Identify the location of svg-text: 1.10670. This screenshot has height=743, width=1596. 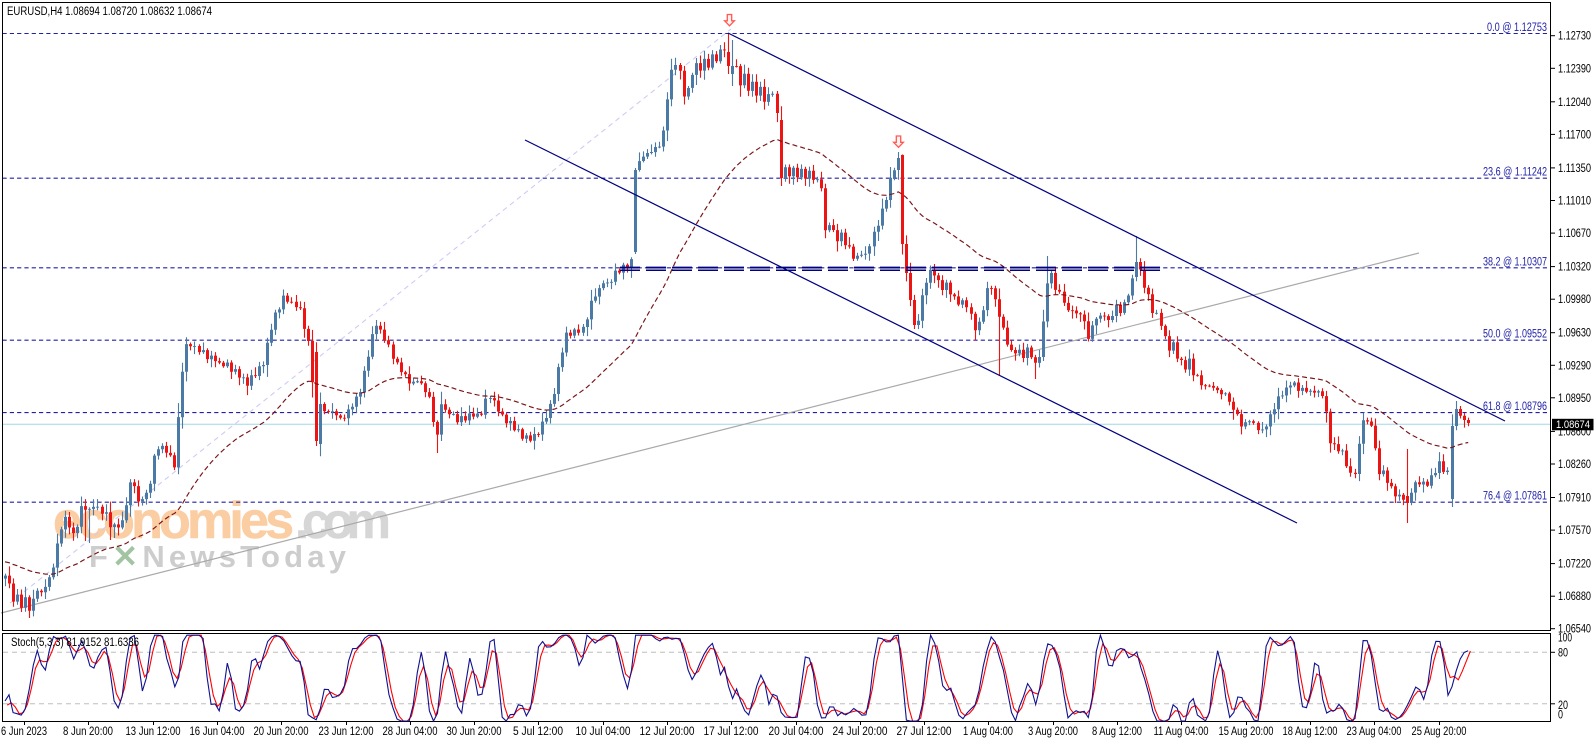
(1574, 234).